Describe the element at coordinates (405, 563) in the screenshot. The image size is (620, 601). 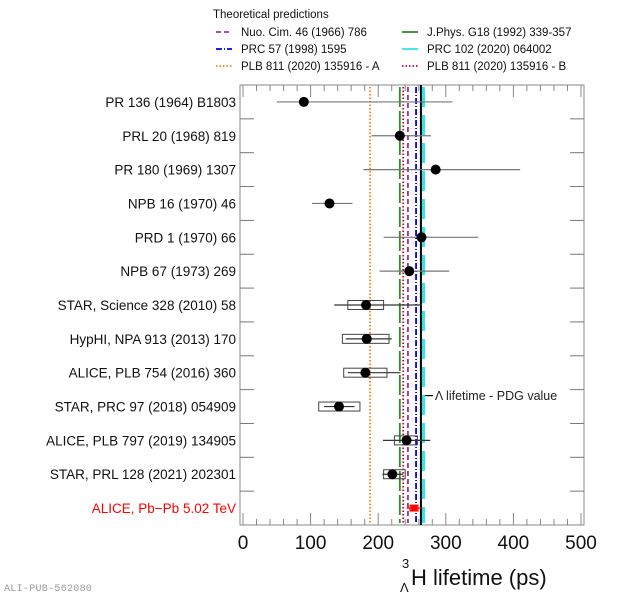
I see `x-title-superscript: 3` at that location.